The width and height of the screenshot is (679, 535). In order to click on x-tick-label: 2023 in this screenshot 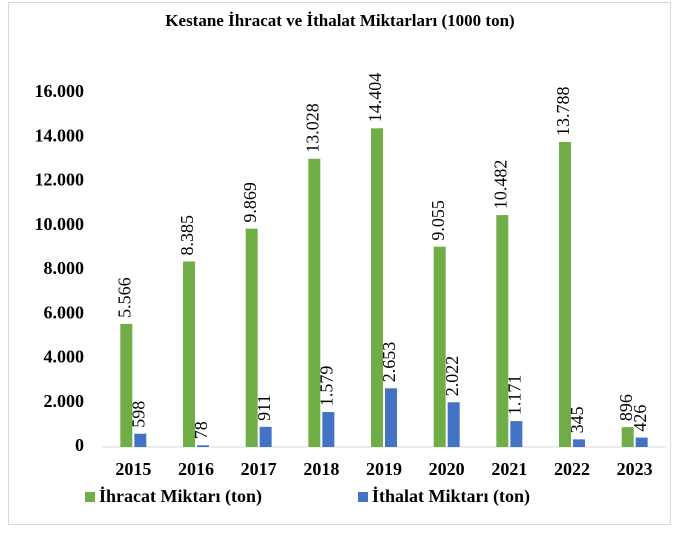, I will do `click(635, 469)`.